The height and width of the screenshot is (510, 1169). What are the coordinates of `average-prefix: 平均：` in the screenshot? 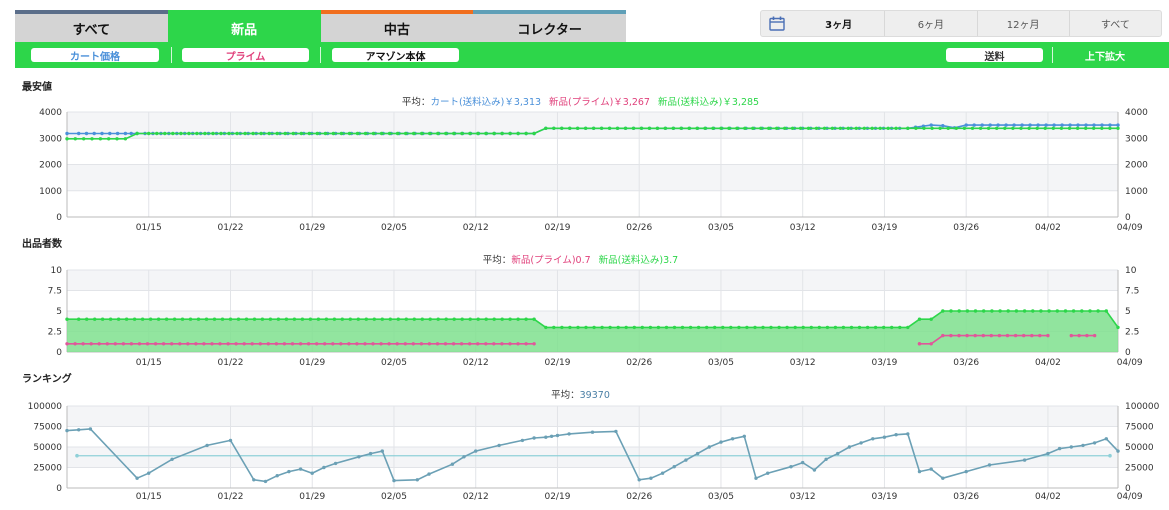 It's located at (497, 260).